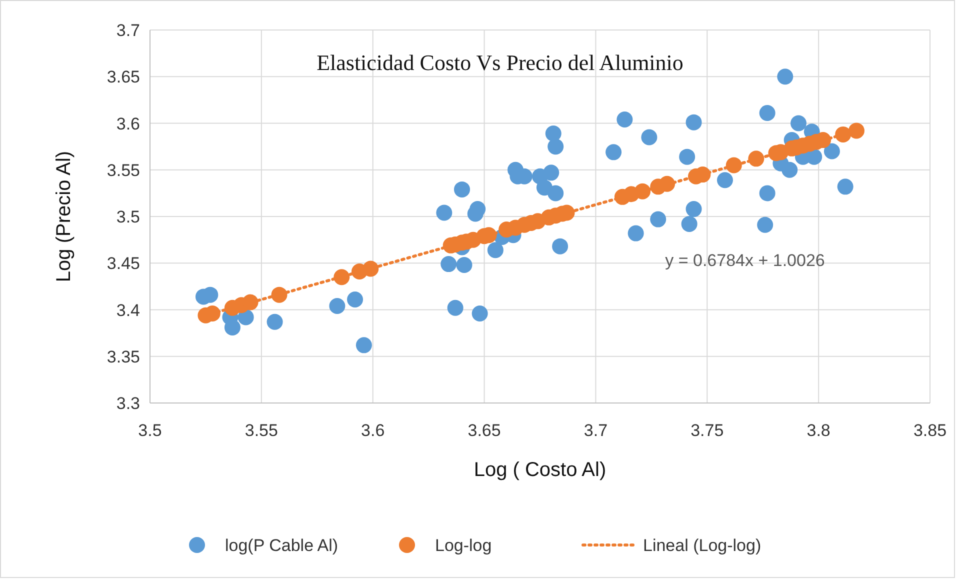  I want to click on x-tick-label: 3.55, so click(261, 430).